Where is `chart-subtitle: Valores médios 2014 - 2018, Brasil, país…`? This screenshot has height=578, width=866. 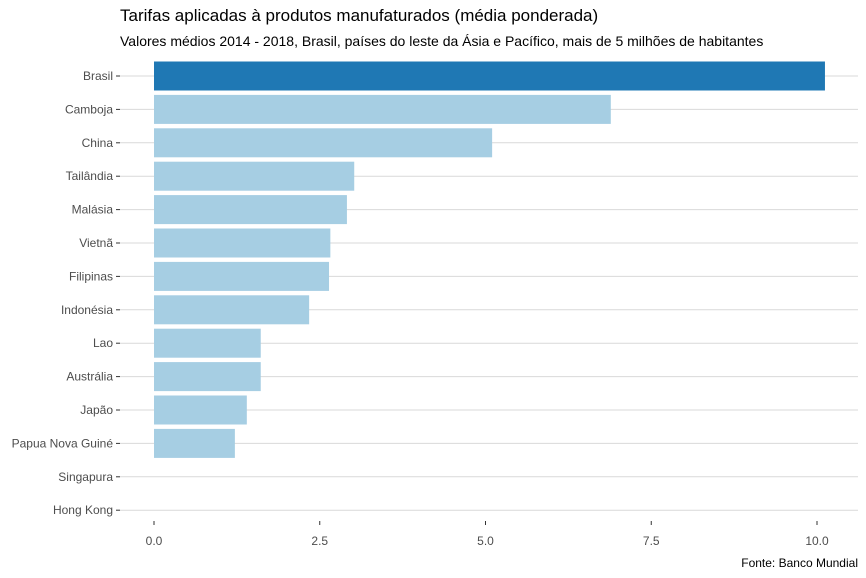 chart-subtitle: Valores médios 2014 - 2018, Brasil, país… is located at coordinates (442, 41).